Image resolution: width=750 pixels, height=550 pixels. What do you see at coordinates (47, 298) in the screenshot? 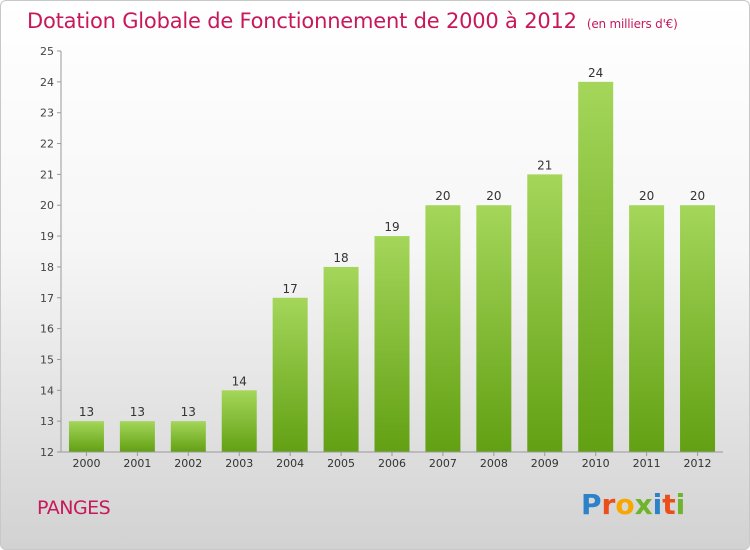
I see `y-tick-label: 17` at bounding box center [47, 298].